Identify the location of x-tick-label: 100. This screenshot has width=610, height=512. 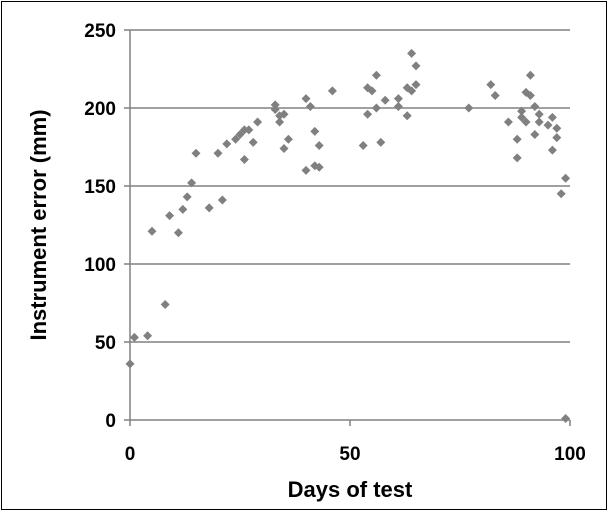
(570, 454).